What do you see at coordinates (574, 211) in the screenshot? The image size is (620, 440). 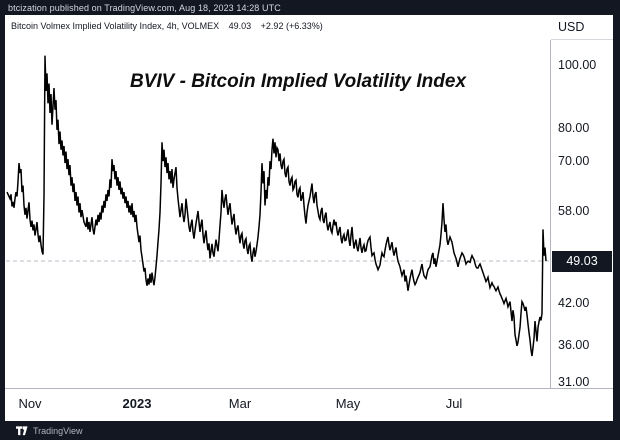 I see `price-tick-label: 58.00` at bounding box center [574, 211].